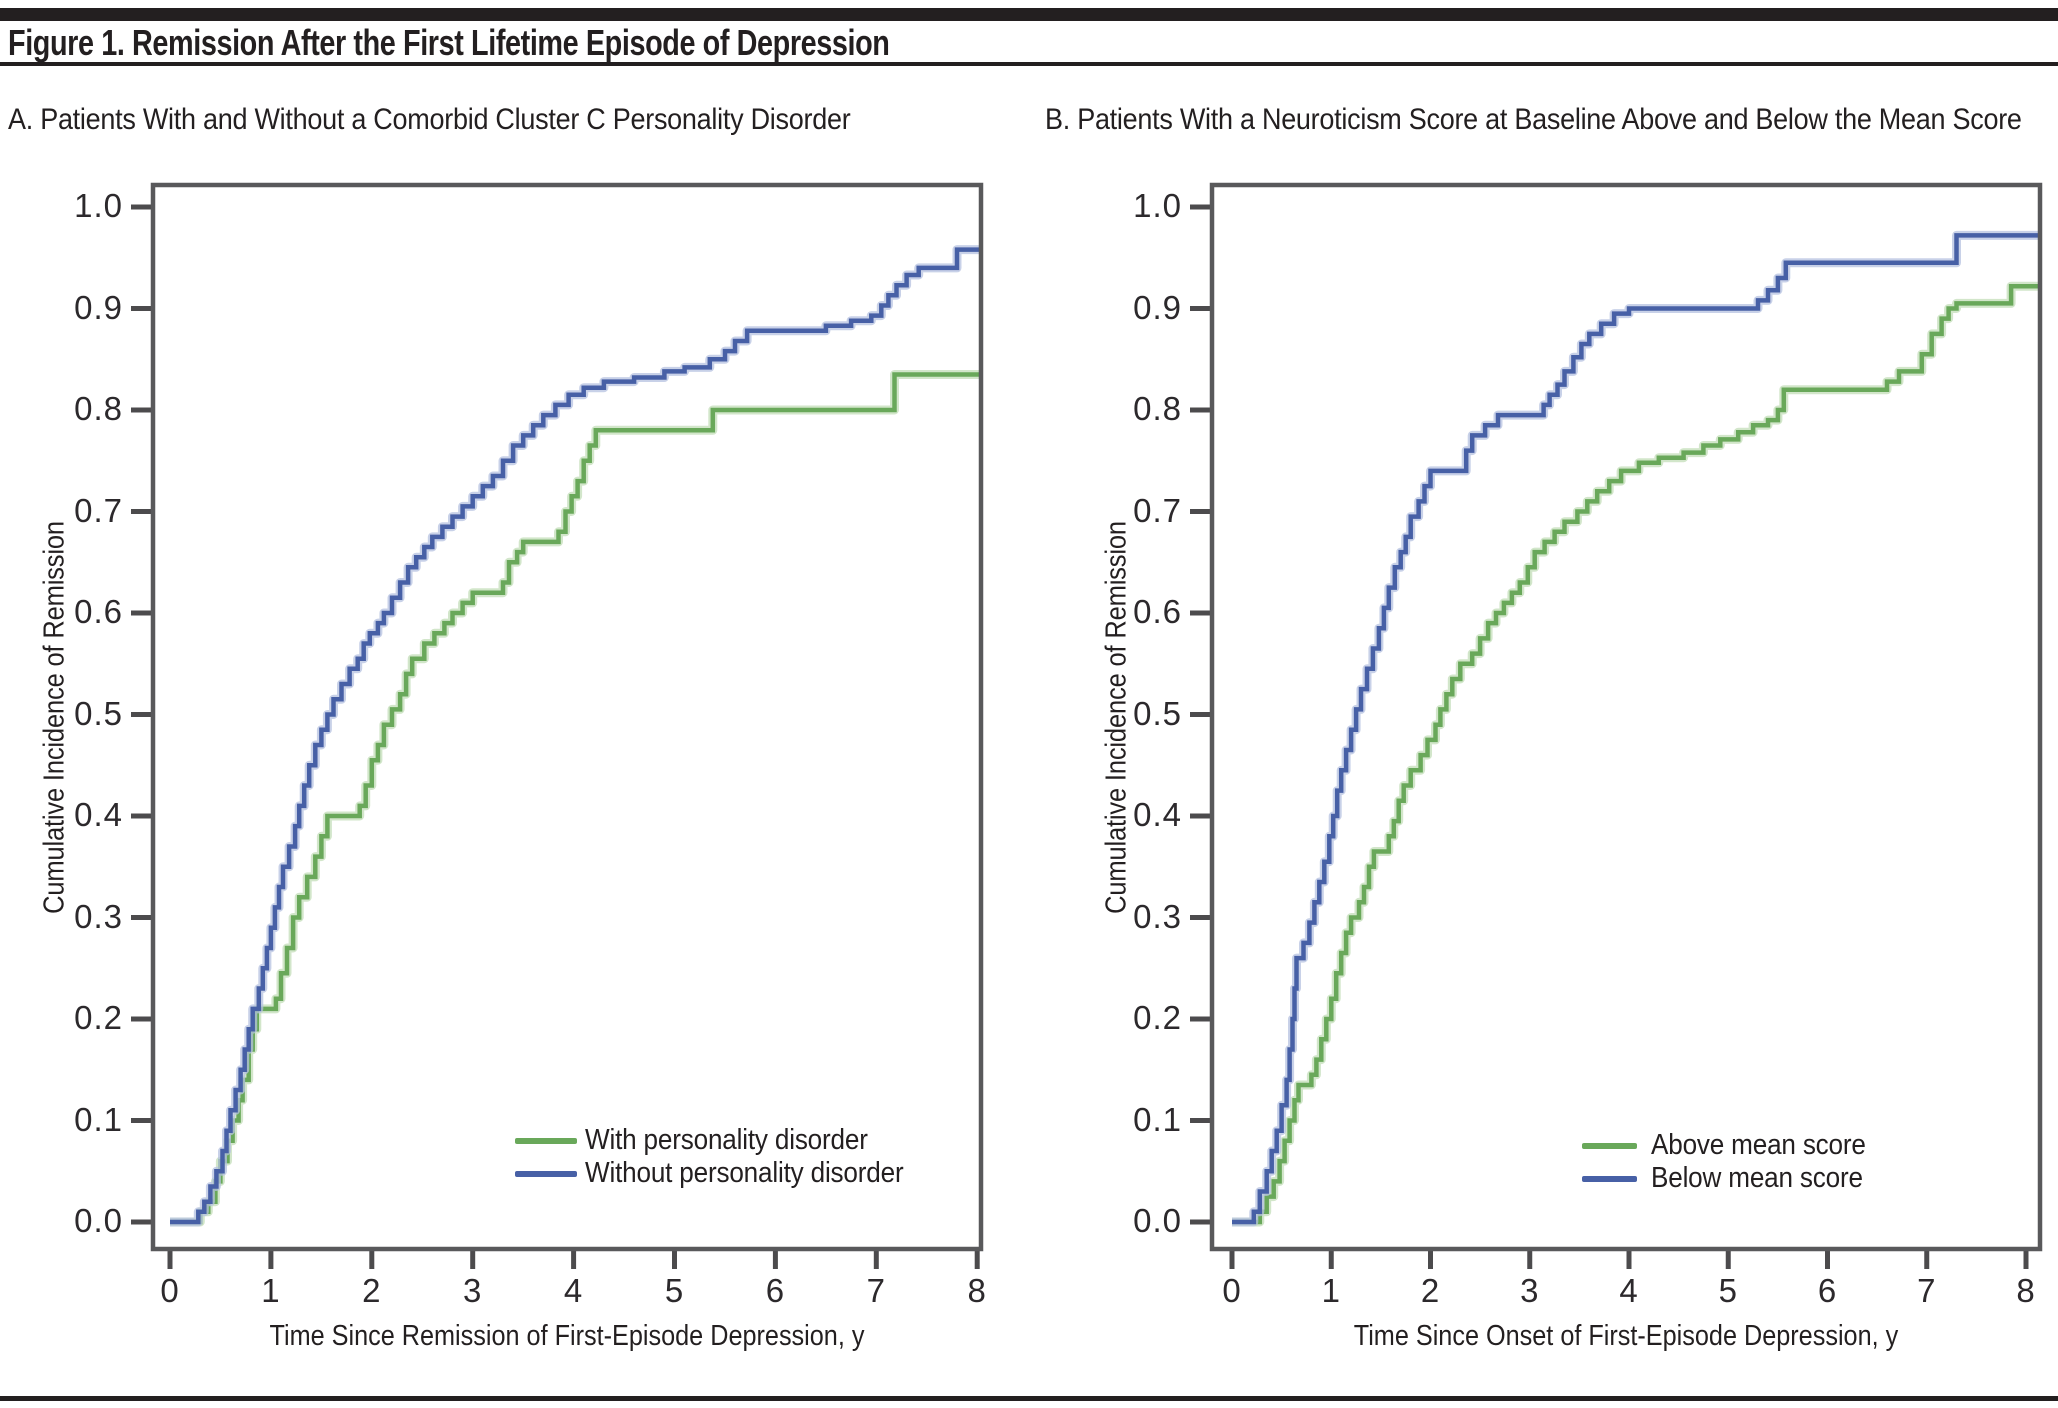  I want to click on legend-row: With personality disorder, so click(727, 1140).